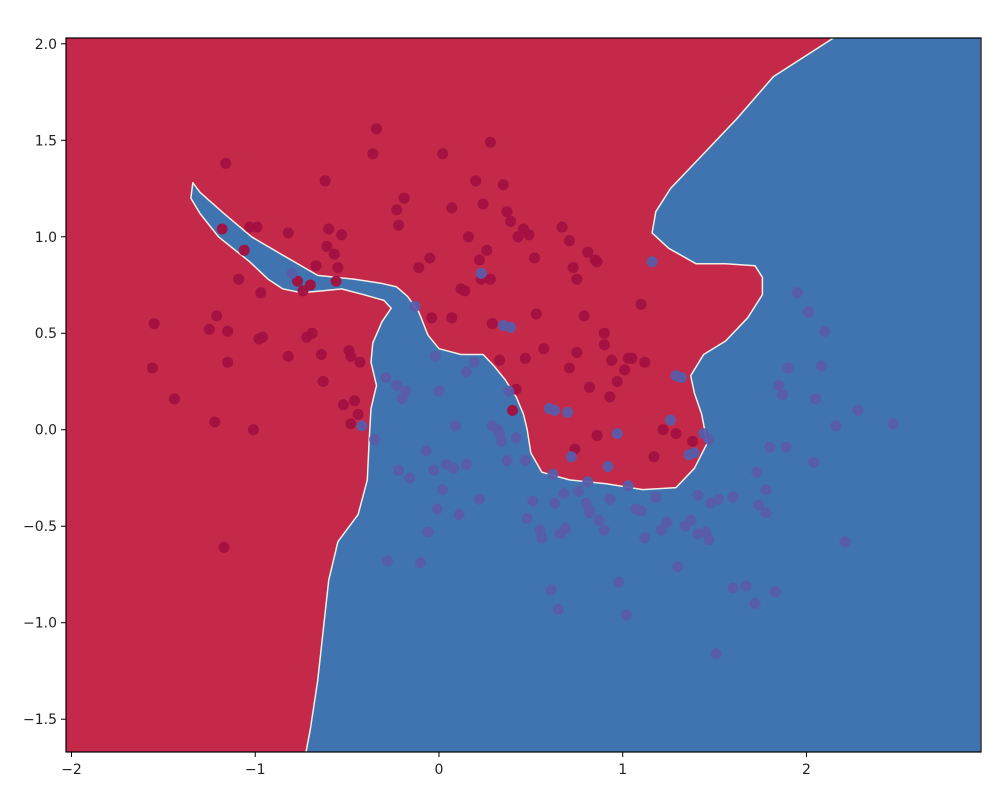 The width and height of the screenshot is (996, 791). I want to click on y-tick-label: 1.5, so click(46, 141).